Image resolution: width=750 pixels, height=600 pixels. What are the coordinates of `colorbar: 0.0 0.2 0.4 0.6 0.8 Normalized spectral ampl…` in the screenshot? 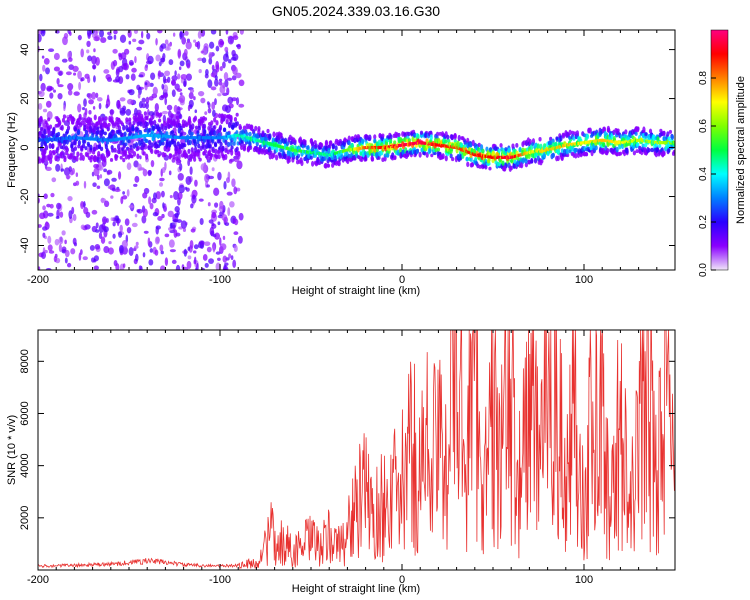 It's located at (722, 153).